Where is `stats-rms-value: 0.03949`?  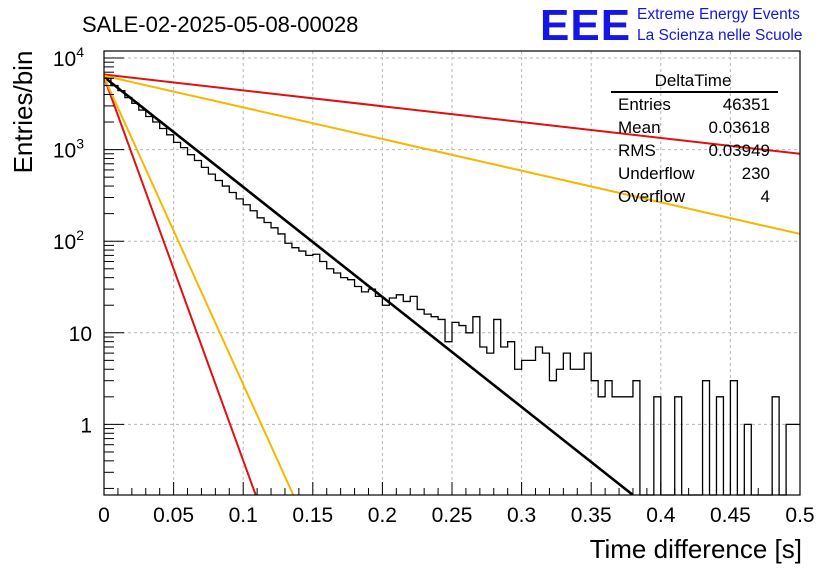 stats-rms-value: 0.03949 is located at coordinates (739, 150).